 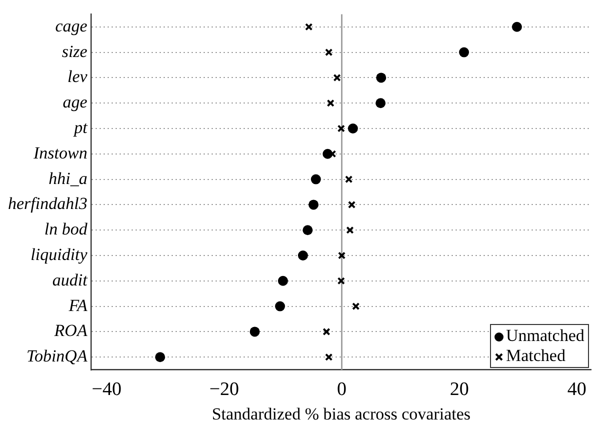 I want to click on y-tick-label: pt, so click(x=81, y=127).